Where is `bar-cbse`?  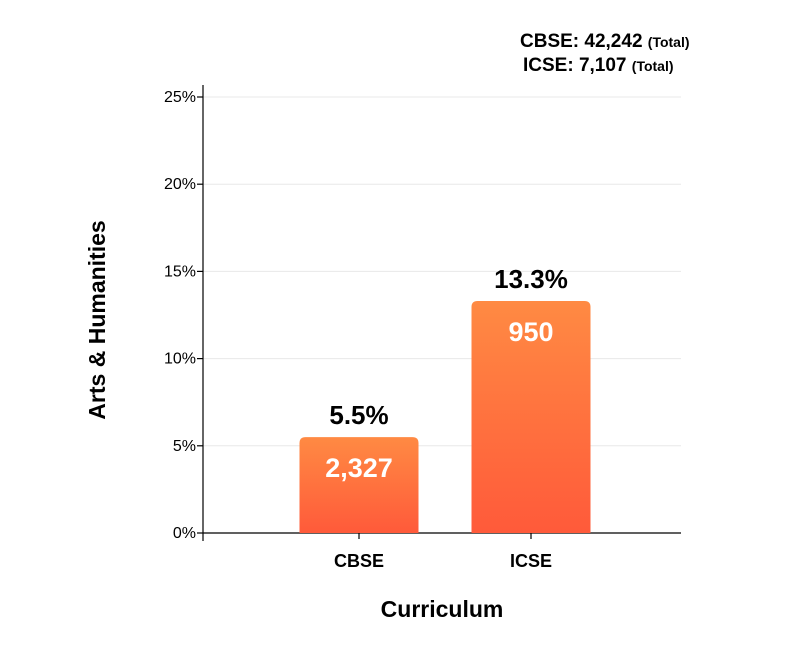
bar-cbse is located at coordinates (359, 485).